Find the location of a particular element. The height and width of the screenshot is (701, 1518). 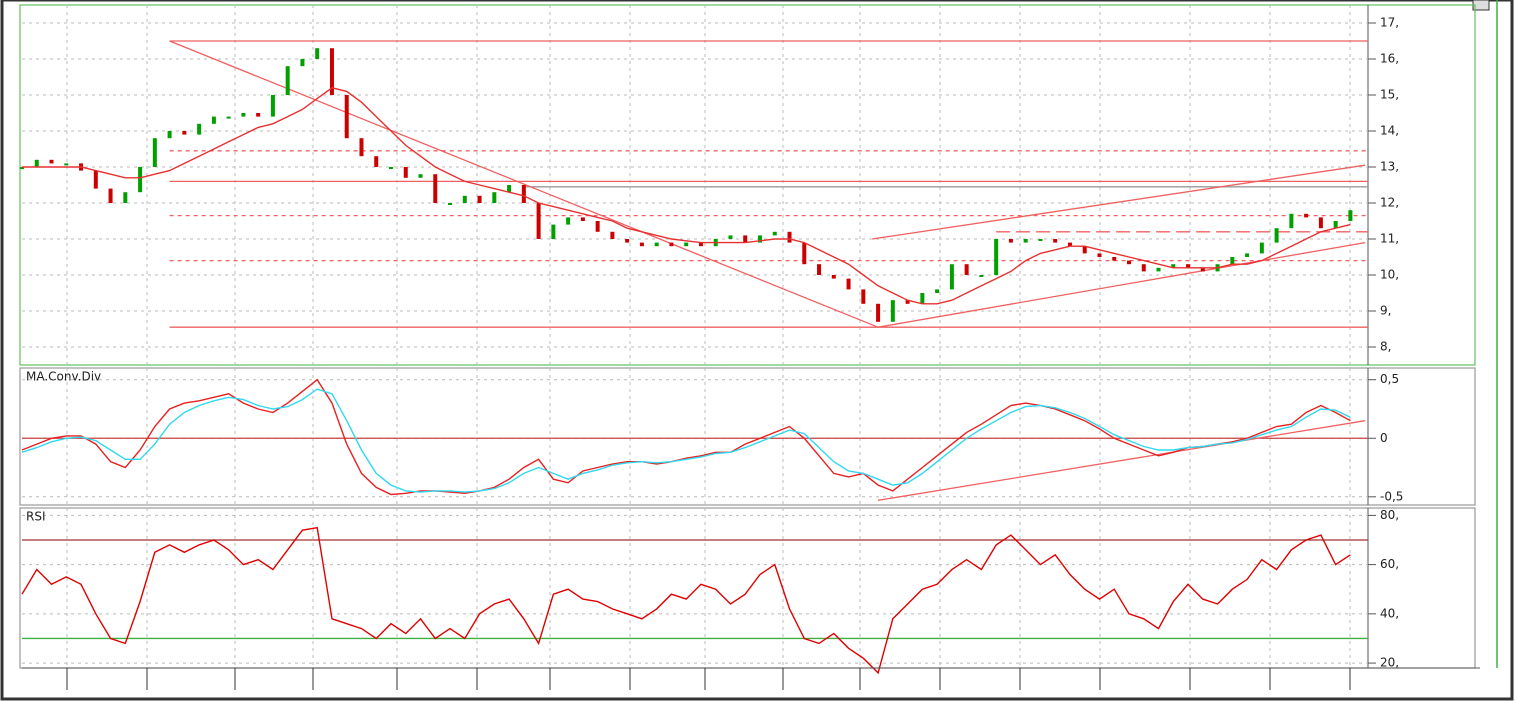

y-tick-label: 17, is located at coordinates (1389, 23).